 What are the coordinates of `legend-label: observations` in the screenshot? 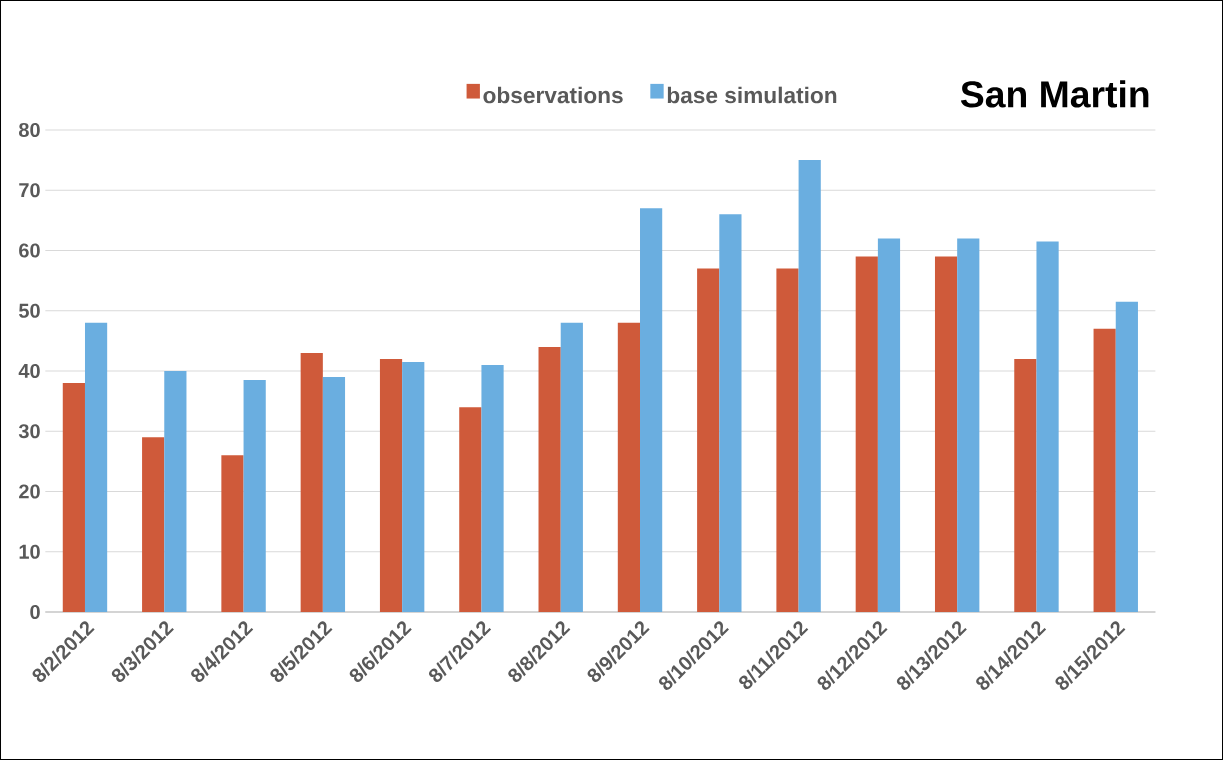 It's located at (553, 95).